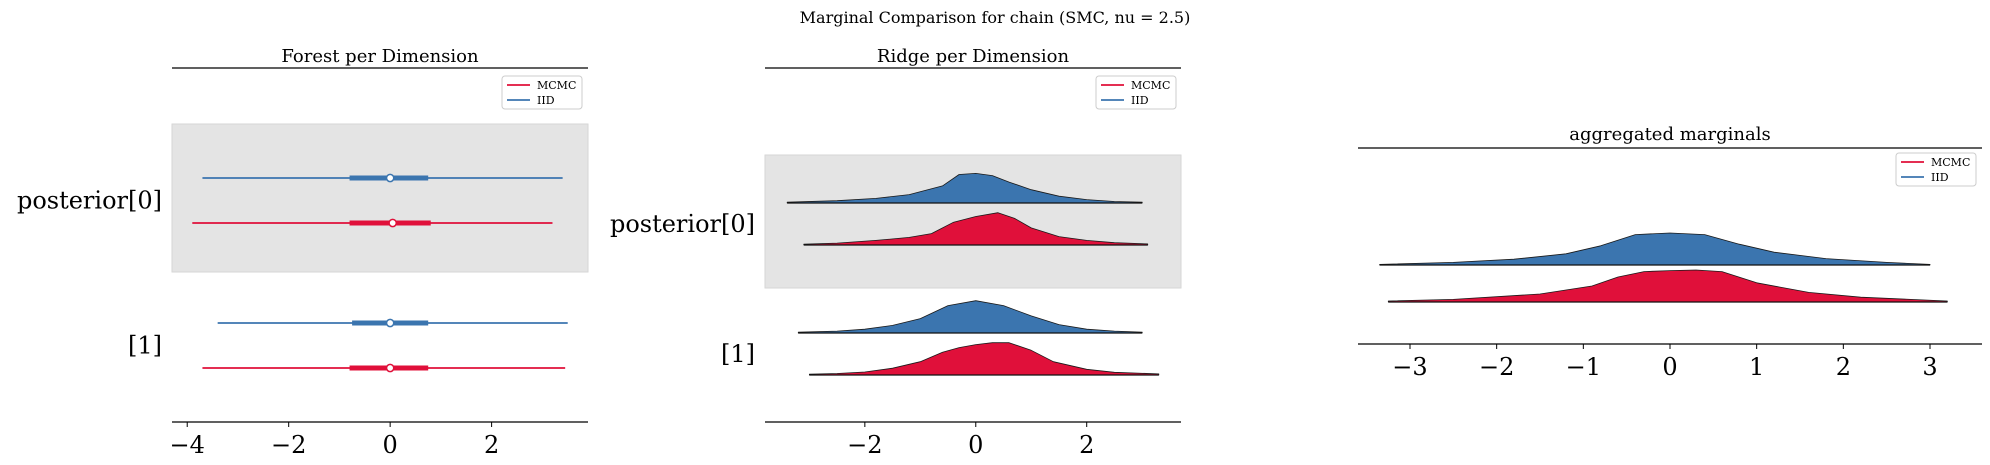 The image size is (1990, 465). I want to click on x-tick-label: −4, so click(187, 445).